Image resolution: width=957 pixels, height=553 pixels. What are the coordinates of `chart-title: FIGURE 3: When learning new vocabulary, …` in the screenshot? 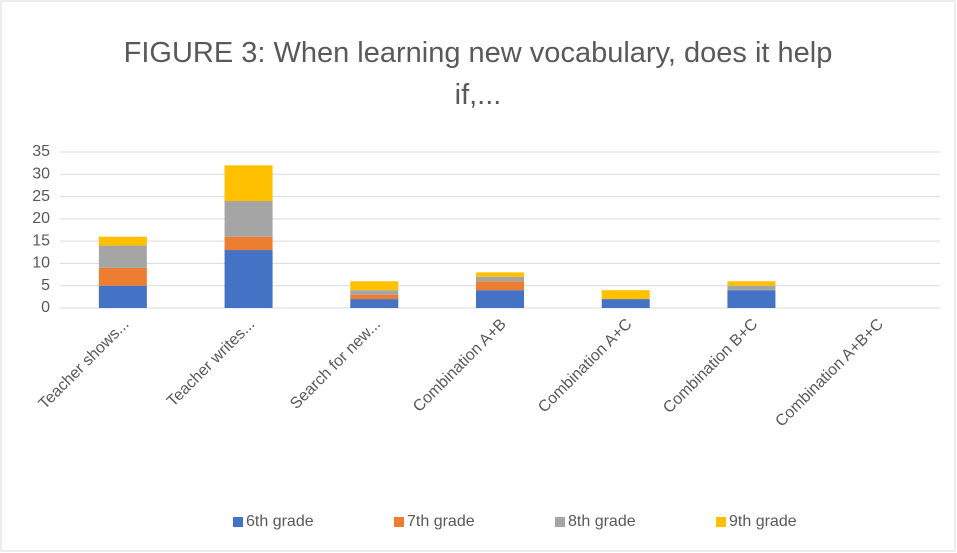 It's located at (478, 74).